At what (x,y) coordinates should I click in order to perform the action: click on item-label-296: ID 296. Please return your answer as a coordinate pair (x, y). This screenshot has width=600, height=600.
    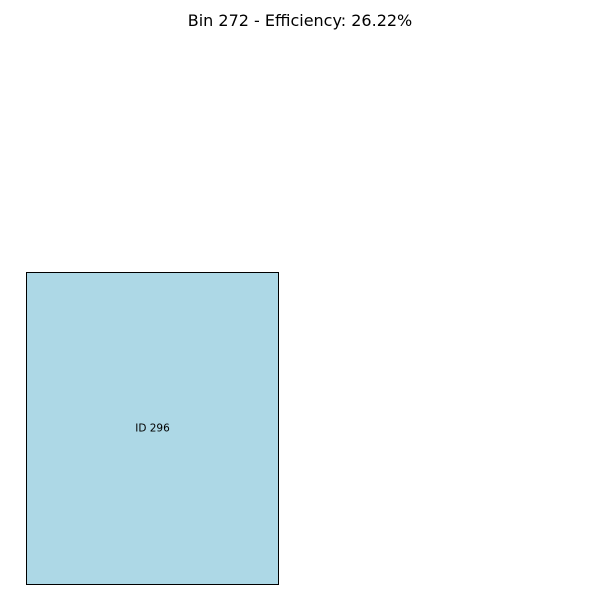
    Looking at the image, I should click on (152, 429).